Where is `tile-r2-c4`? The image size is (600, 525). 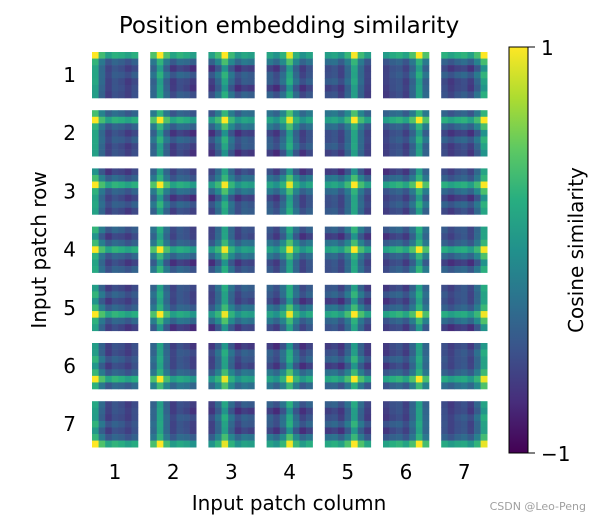 tile-r2-c4 is located at coordinates (289, 133).